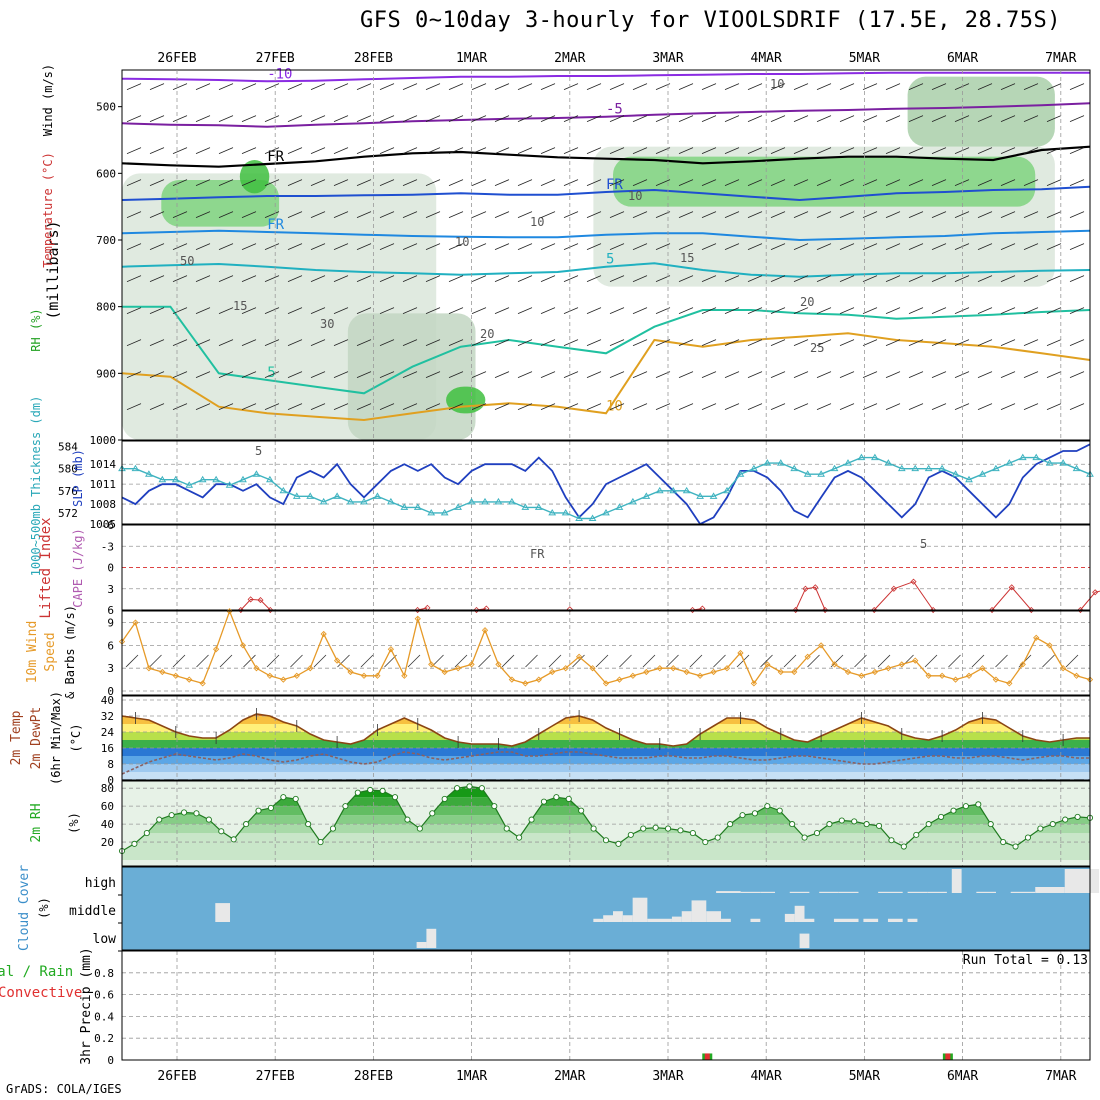 The image size is (1100, 1100). Describe the element at coordinates (36, 972) in the screenshot. I see `precip-label-total: Total / Rain` at that location.